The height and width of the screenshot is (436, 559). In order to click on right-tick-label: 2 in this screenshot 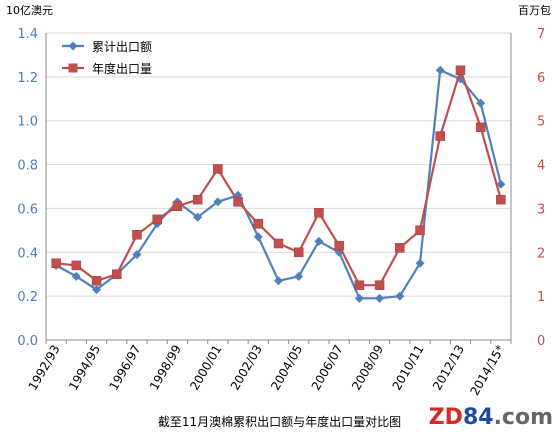, I will do `click(541, 253)`.